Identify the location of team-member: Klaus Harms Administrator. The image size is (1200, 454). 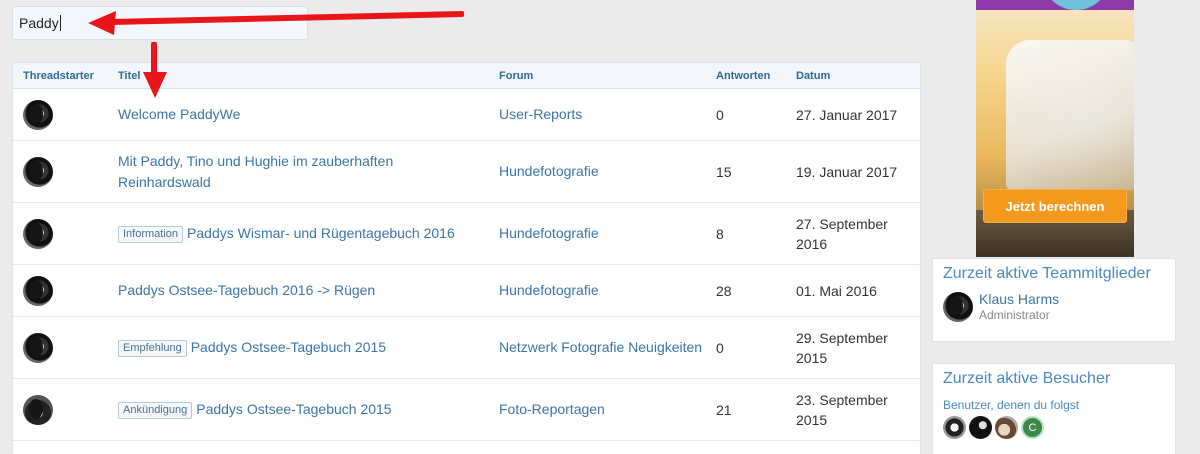
(1054, 303).